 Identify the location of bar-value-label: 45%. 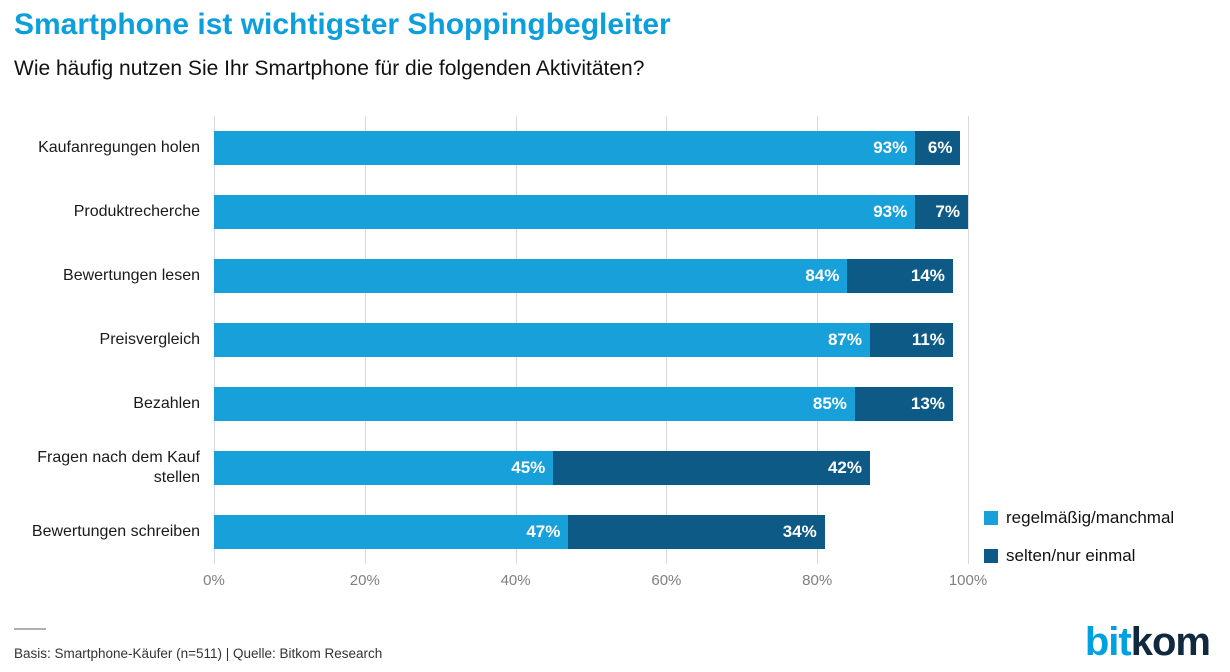
(528, 467).